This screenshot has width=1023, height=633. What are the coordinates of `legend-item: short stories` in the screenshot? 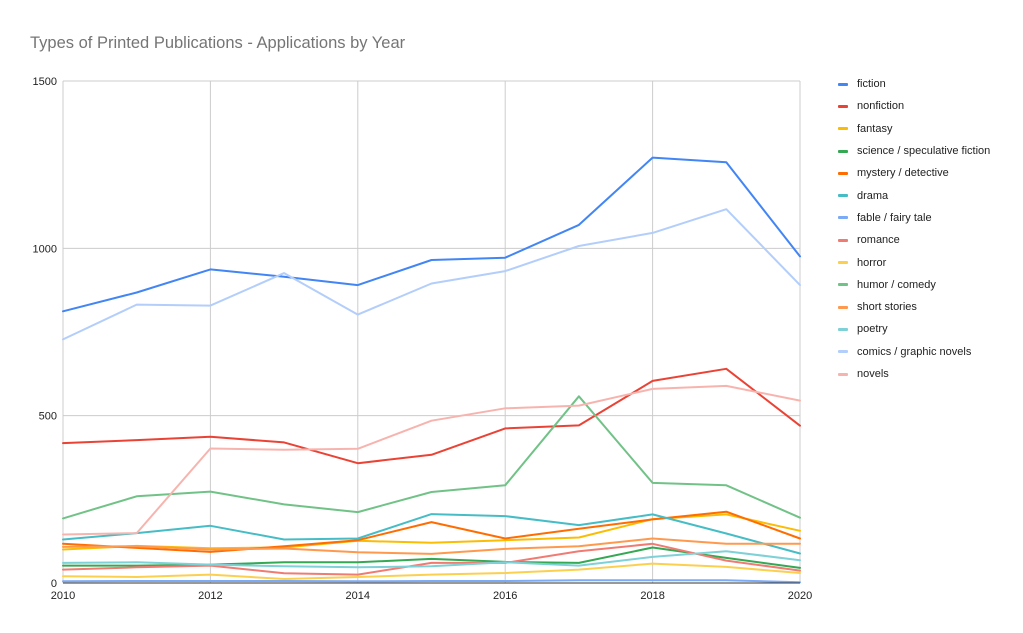 It's located at (914, 307).